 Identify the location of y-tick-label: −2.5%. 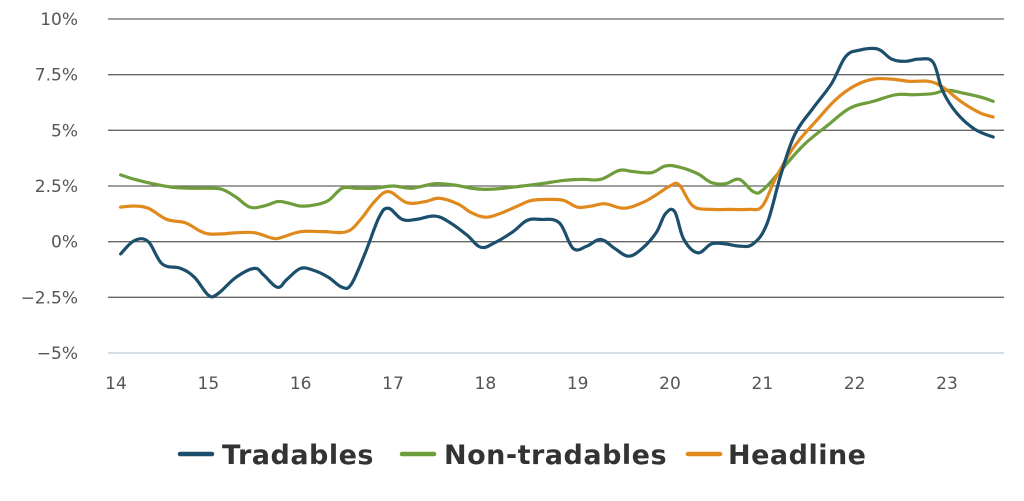
(49, 298).